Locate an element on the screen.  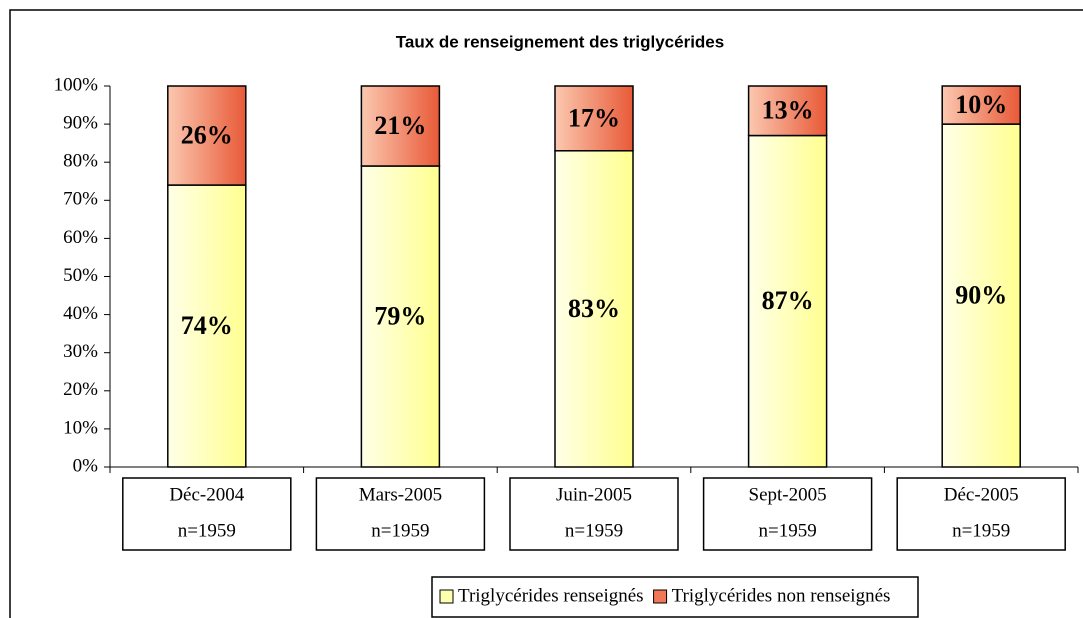
y-tick-label: 50% is located at coordinates (80, 275).